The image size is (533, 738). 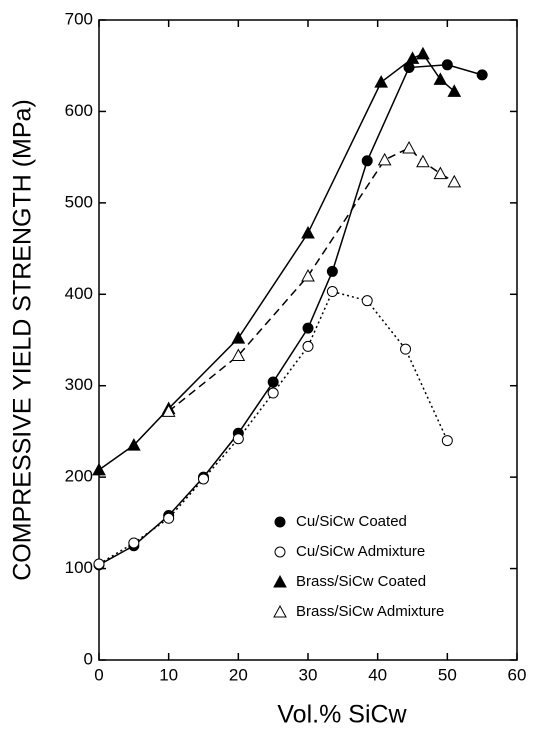 What do you see at coordinates (79, 384) in the screenshot?
I see `y-tick-label: 300` at bounding box center [79, 384].